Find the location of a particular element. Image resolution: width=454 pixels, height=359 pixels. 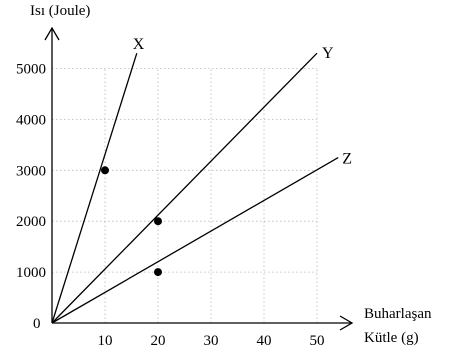

x-axis-title-line-1: Buharlaşan is located at coordinates (398, 314).